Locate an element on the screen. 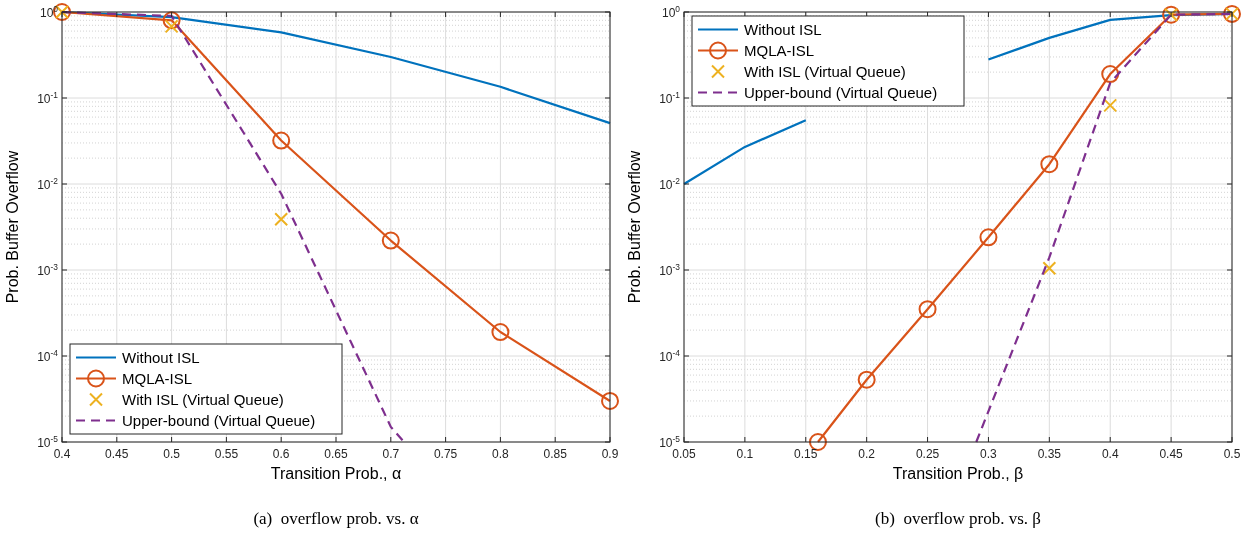 This screenshot has height=550, width=1255. x-tick-label: 0.15 is located at coordinates (806, 454).